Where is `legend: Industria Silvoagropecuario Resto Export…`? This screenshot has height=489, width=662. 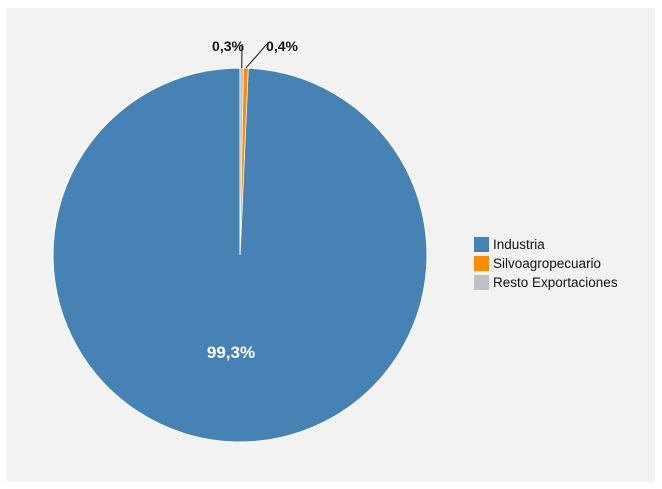 legend: Industria Silvoagropecuario Resto Export… is located at coordinates (546, 263).